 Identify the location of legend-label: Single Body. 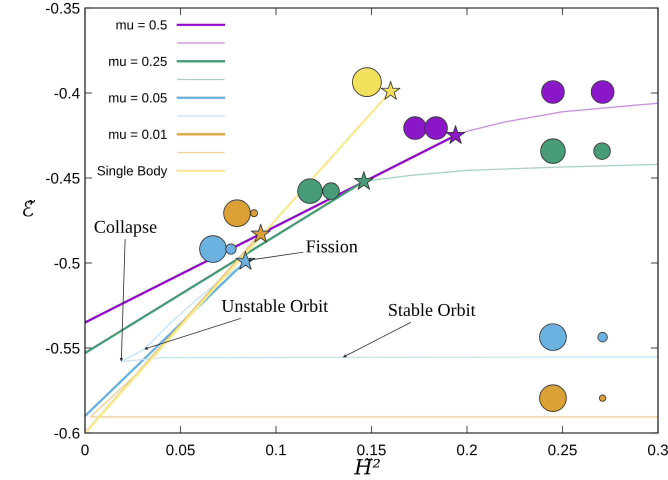
(132, 172).